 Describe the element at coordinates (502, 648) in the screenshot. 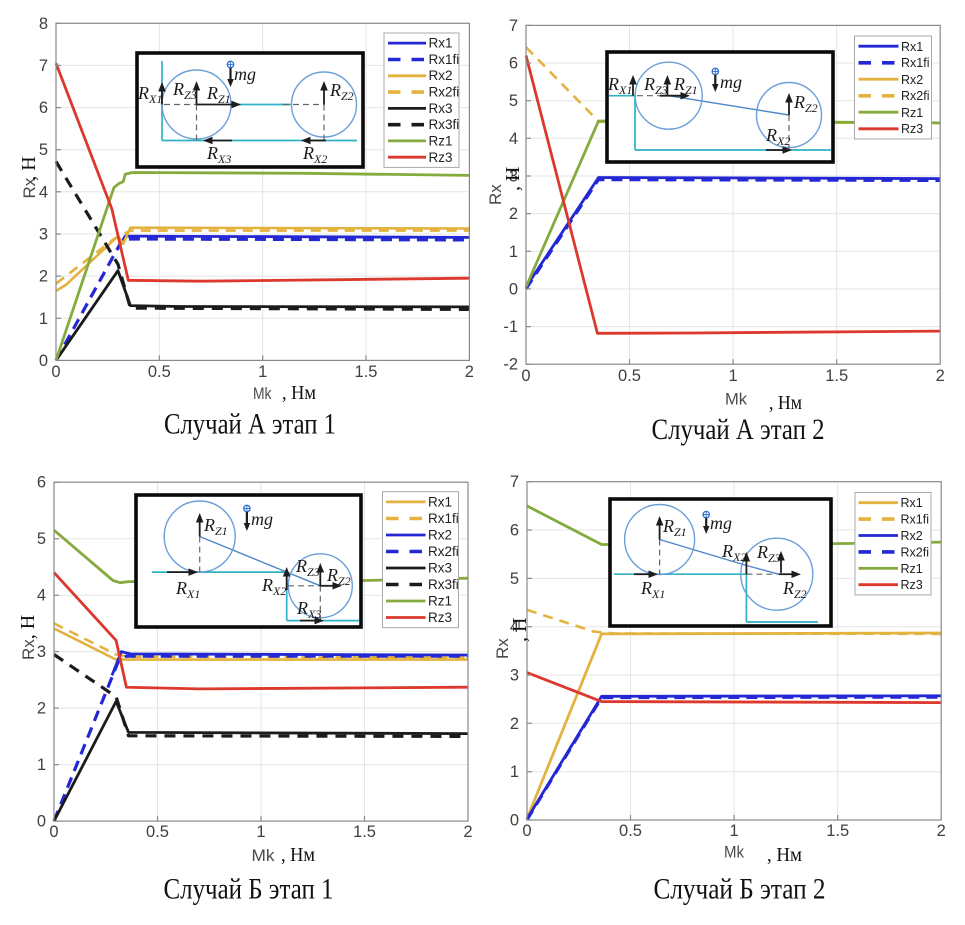

I see `svg-text: Rx` at that location.